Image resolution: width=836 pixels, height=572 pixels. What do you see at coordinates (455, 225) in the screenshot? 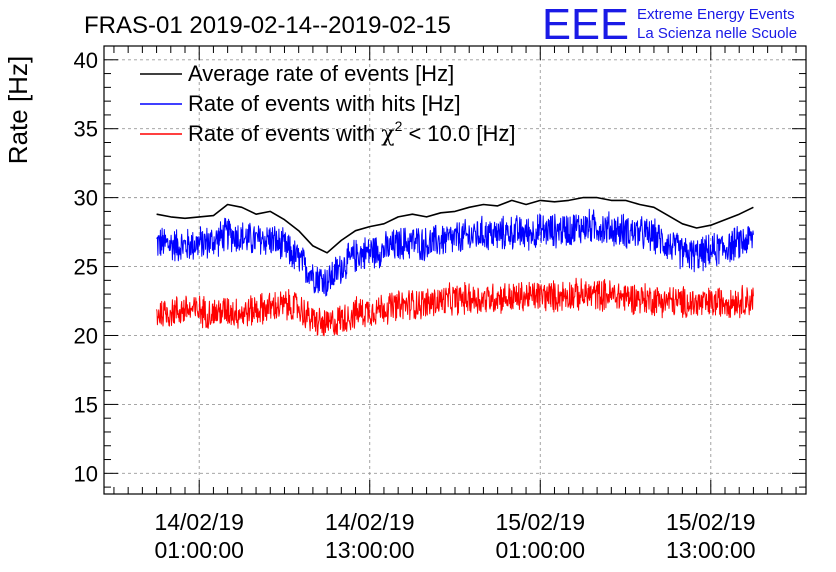
I see `series-line-average` at bounding box center [455, 225].